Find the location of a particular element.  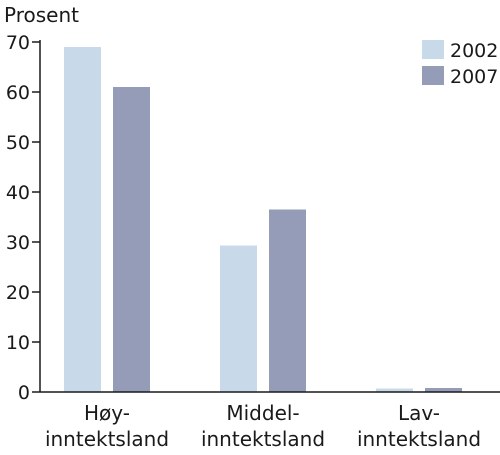

y-tick-label: 10 is located at coordinates (18, 343).